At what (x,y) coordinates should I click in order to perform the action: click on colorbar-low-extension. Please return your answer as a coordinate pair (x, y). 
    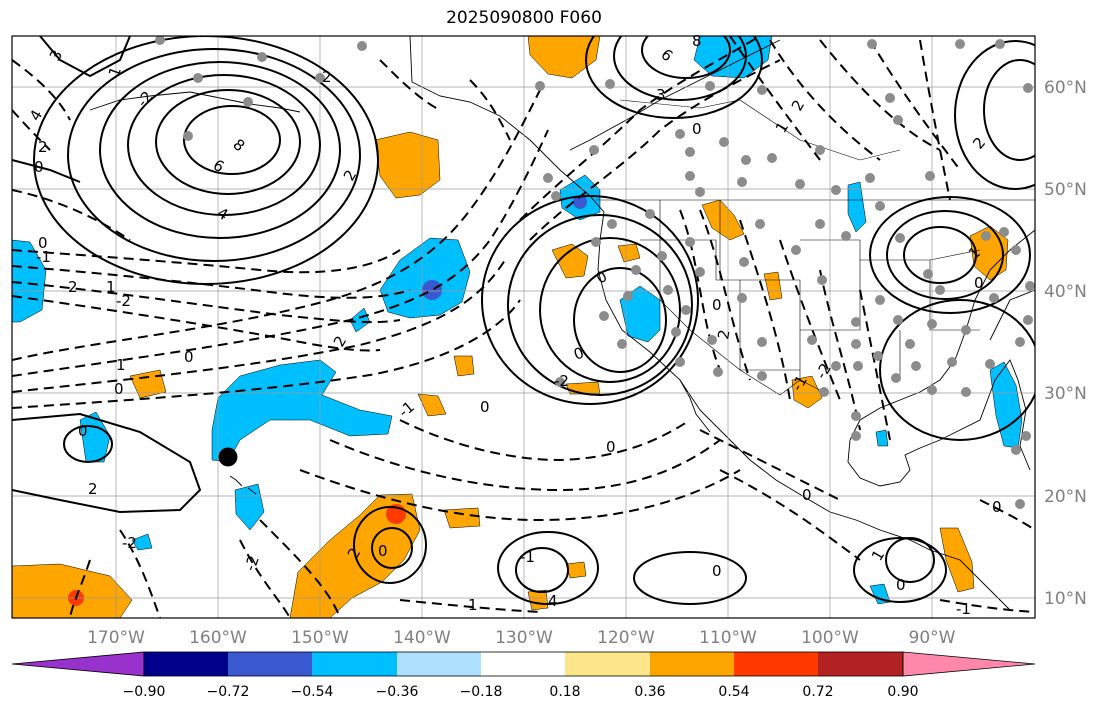
    Looking at the image, I should click on (78, 664).